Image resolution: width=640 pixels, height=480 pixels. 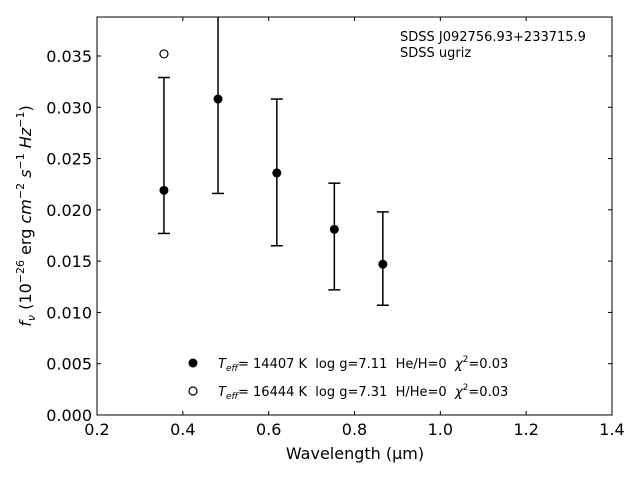 I want to click on x-tick-label: 0.4, so click(x=182, y=429).